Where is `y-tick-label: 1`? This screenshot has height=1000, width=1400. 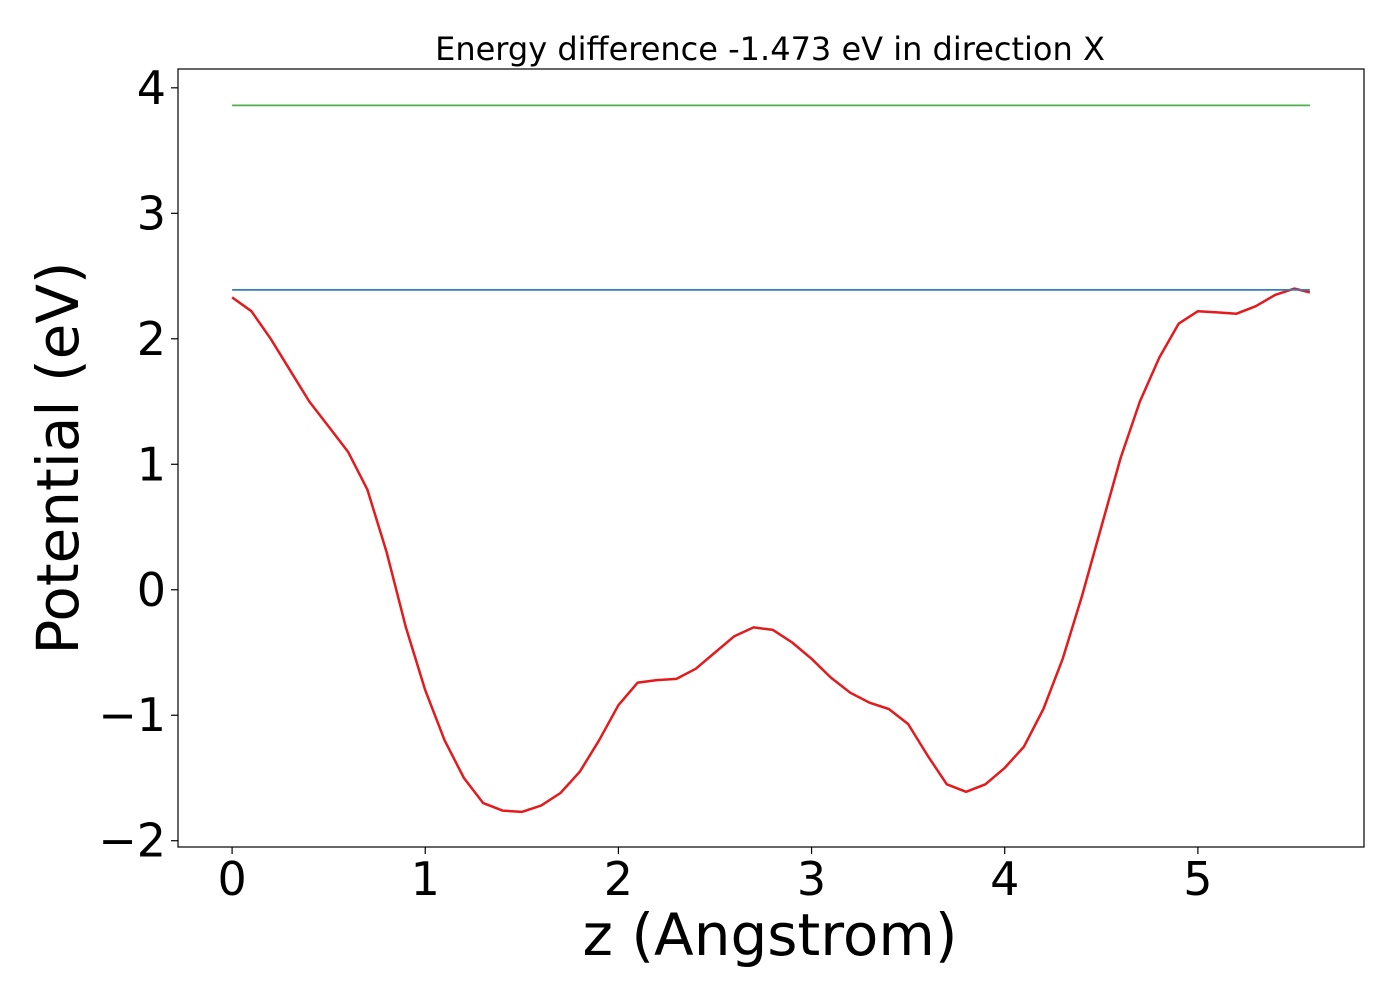 y-tick-label: 1 is located at coordinates (151, 464).